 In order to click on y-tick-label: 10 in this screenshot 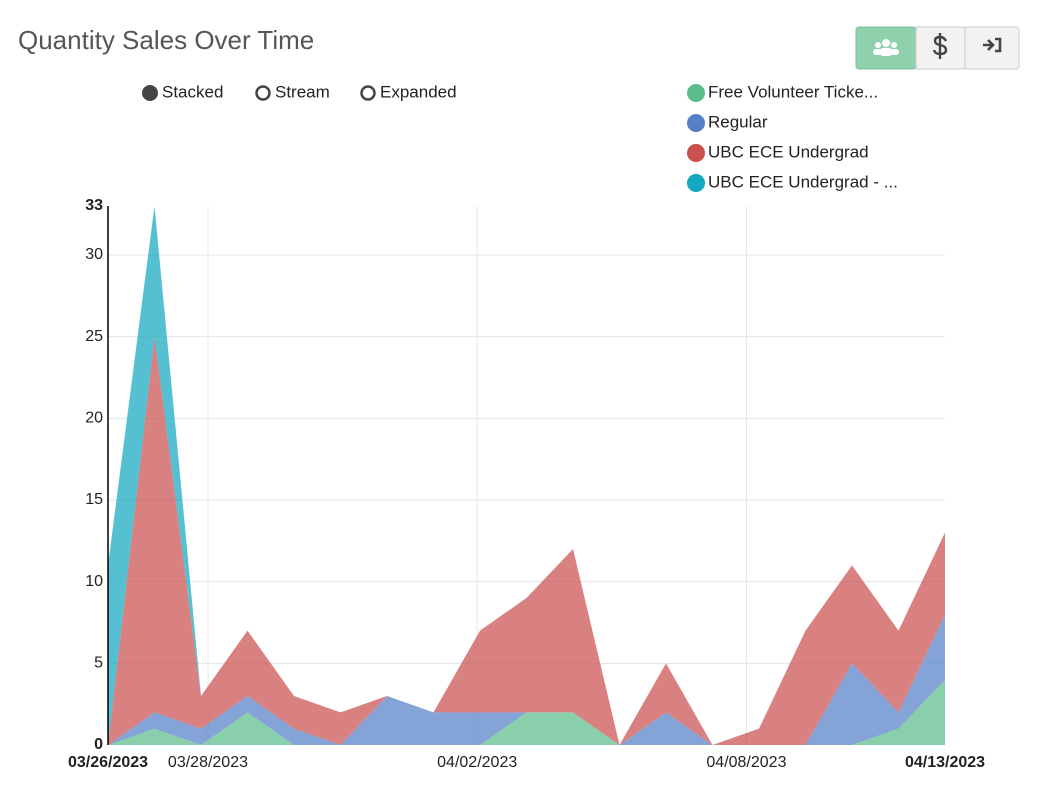, I will do `click(94, 581)`.